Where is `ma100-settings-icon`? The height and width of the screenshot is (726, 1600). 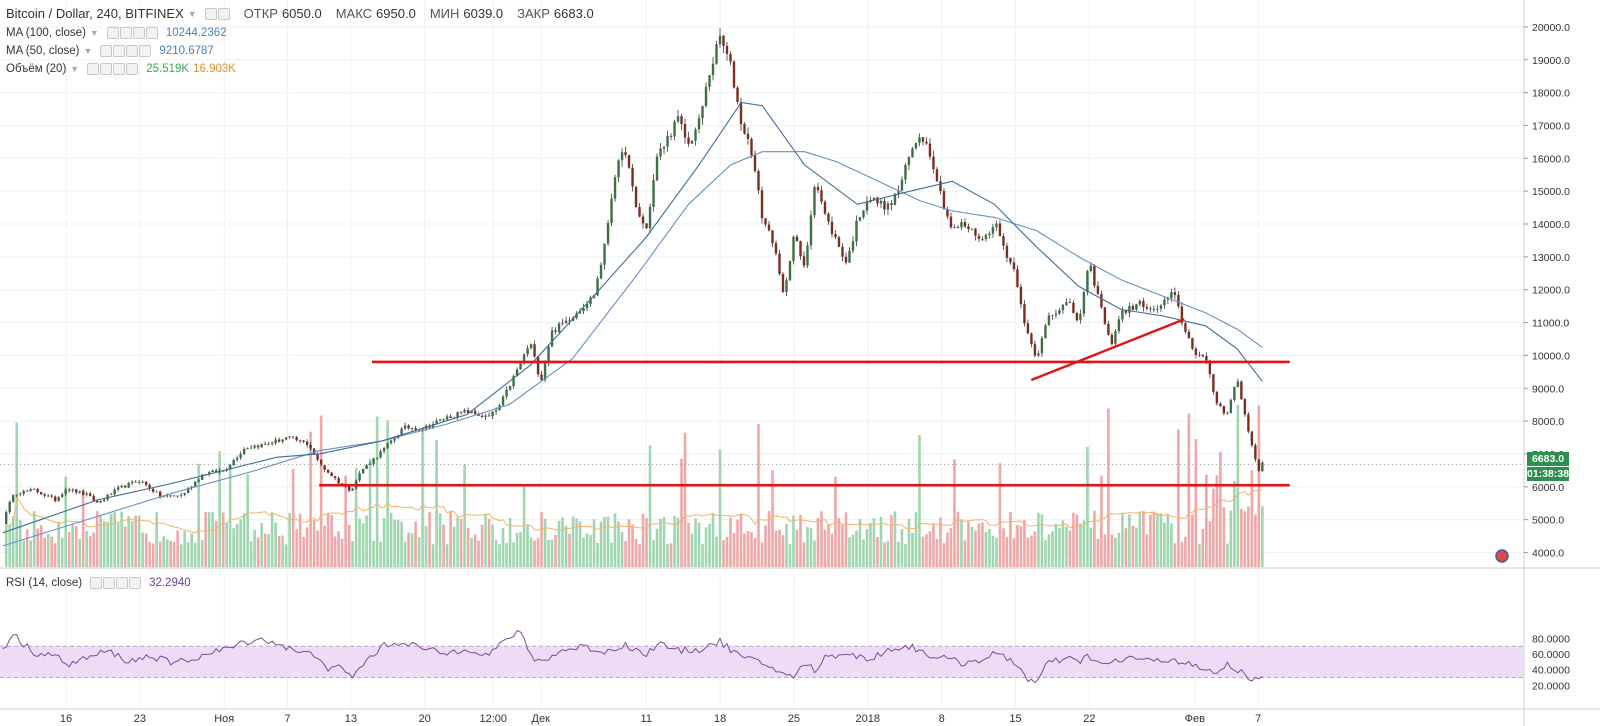
ma100-settings-icon is located at coordinates (125, 33).